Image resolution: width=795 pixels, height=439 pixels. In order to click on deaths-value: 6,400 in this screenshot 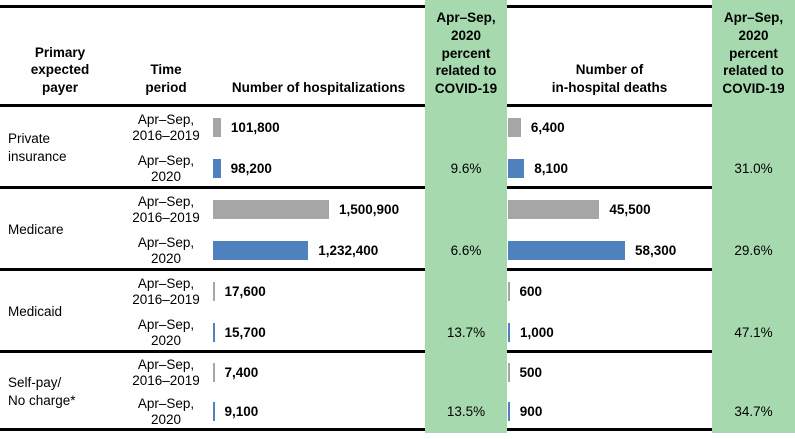, I will do `click(547, 127)`.